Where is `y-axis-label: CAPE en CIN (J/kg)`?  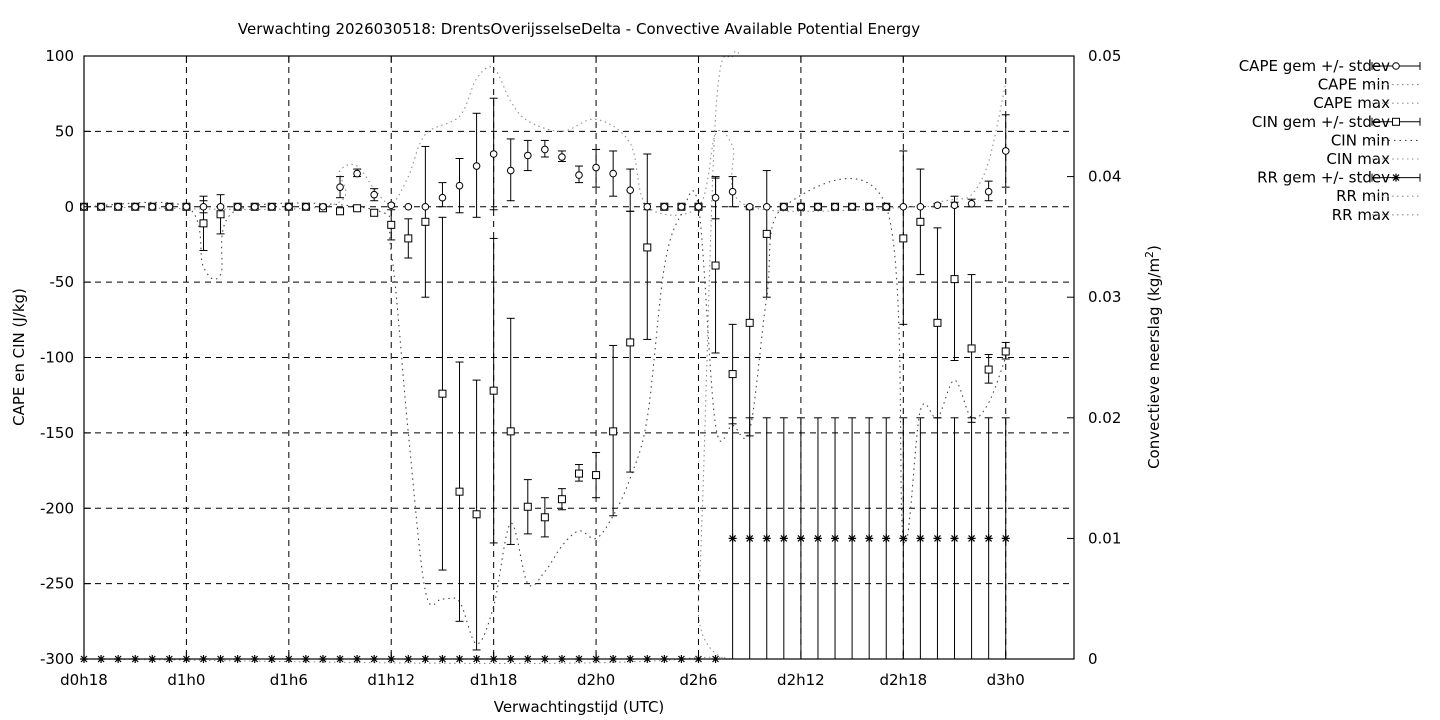
y-axis-label: CAPE en CIN (J/kg) is located at coordinates (19, 357).